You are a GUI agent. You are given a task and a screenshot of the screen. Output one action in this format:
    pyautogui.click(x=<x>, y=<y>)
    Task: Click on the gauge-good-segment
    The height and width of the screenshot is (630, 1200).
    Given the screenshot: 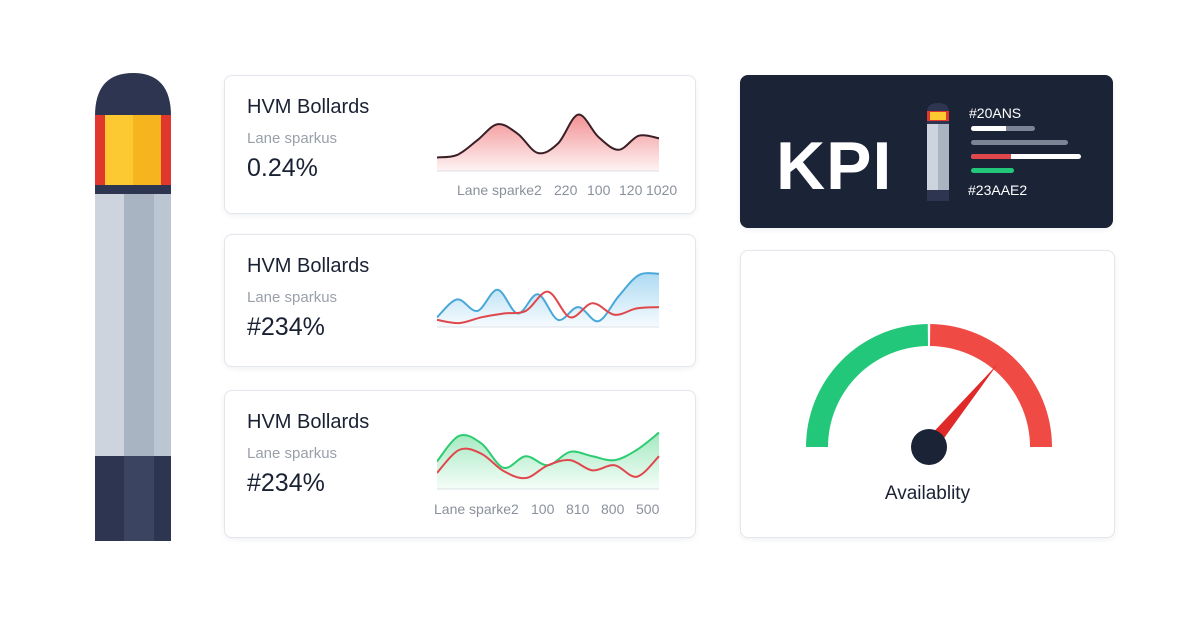 What is the action you would take?
    pyautogui.click(x=867, y=385)
    